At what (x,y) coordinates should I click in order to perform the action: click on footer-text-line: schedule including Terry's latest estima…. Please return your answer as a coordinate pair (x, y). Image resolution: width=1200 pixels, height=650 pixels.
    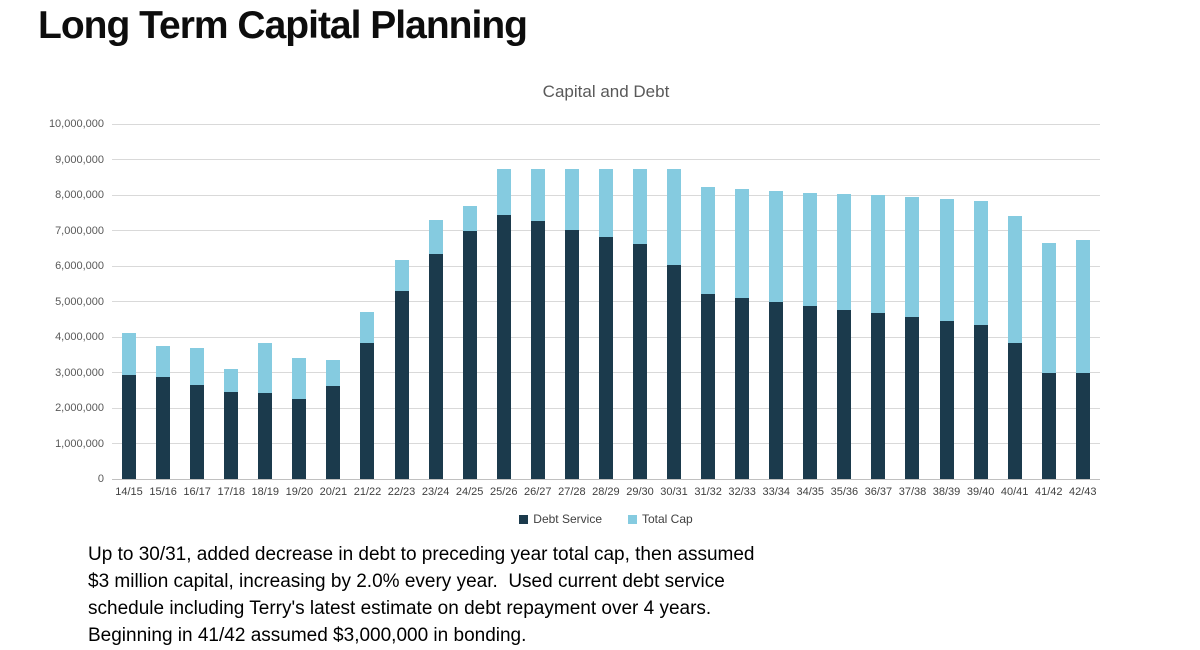
    Looking at the image, I should click on (400, 608).